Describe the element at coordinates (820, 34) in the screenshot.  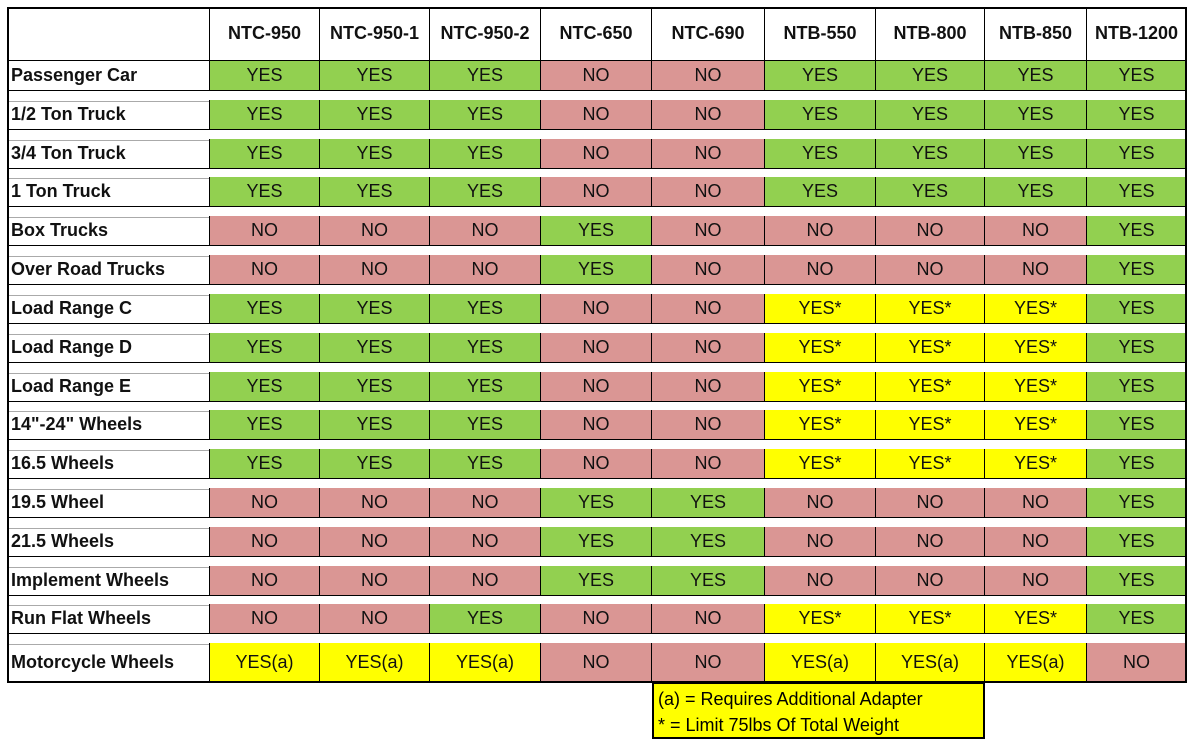
I see `column-header: NTB-550` at that location.